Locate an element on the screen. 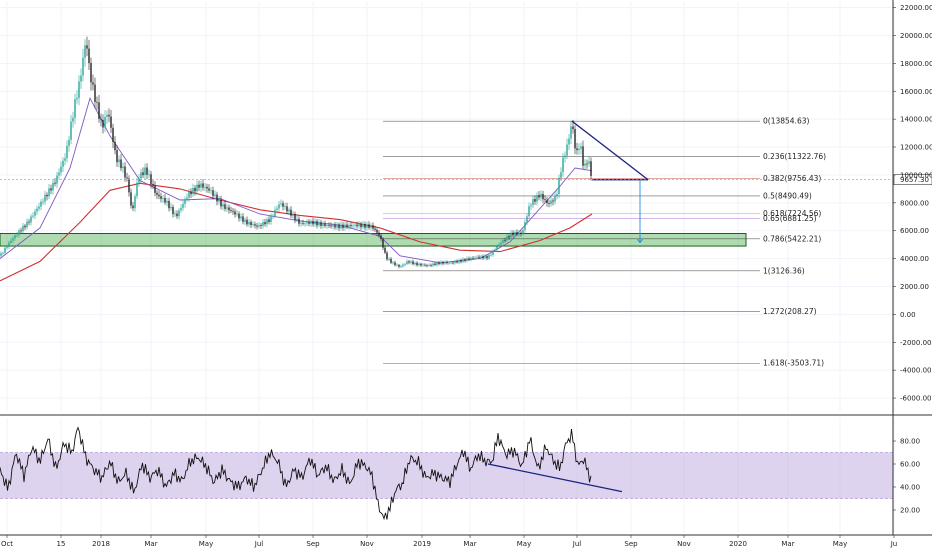 The width and height of the screenshot is (932, 550). x-tick-label: May is located at coordinates (206, 544).